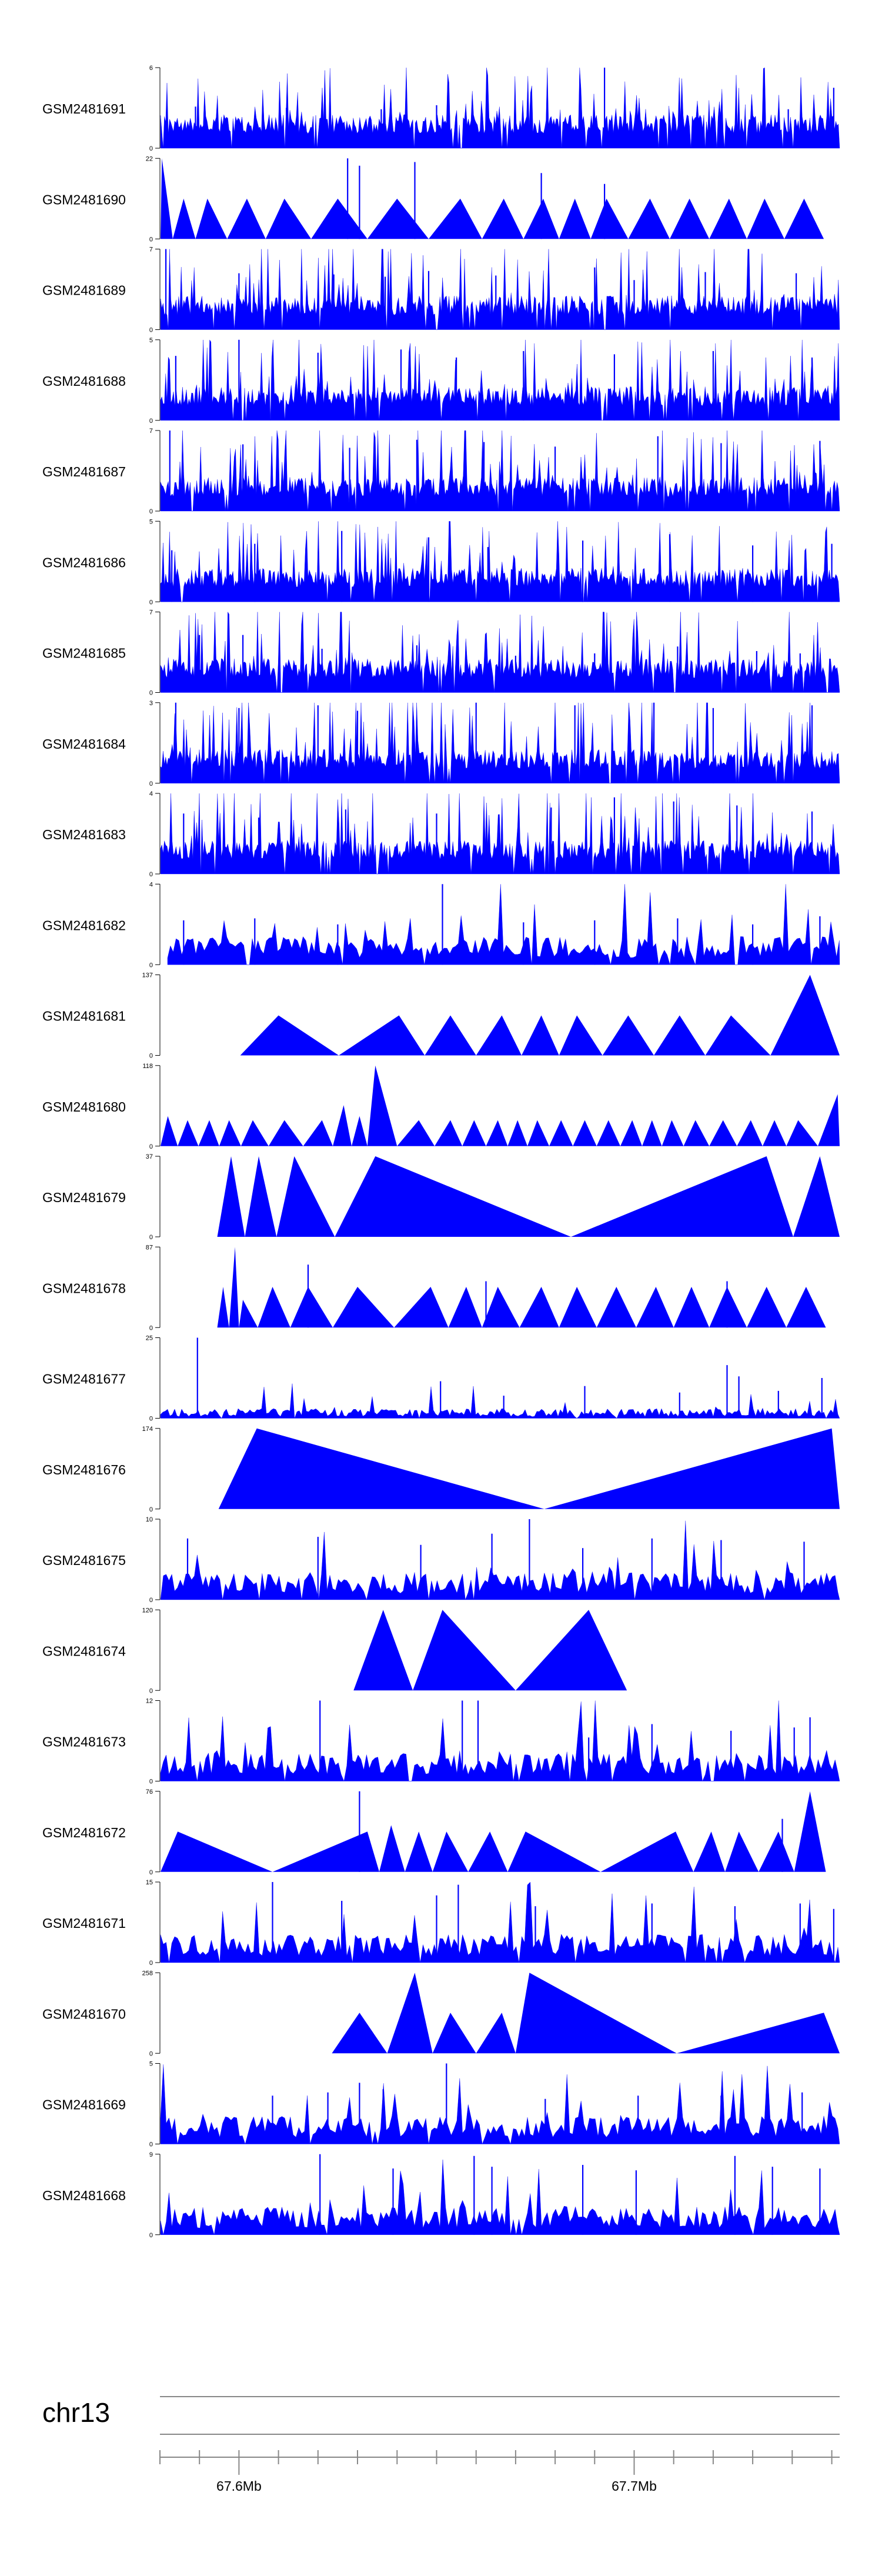 This screenshot has width=882, height=2576. Describe the element at coordinates (149, 1701) in the screenshot. I see `y-max-label: 12` at that location.